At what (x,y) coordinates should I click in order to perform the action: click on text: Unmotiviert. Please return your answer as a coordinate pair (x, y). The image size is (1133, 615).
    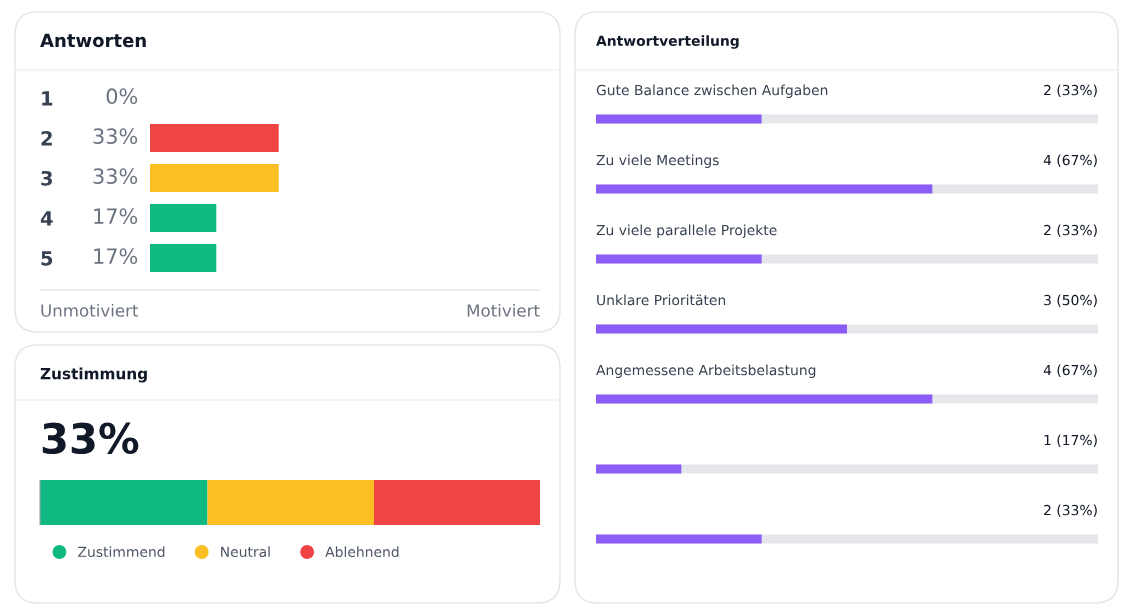
    Looking at the image, I should click on (90, 310).